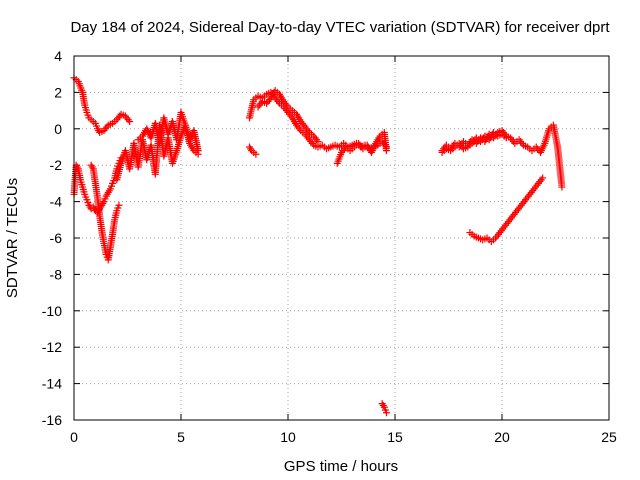 Image resolution: width=640 pixels, height=480 pixels. I want to click on series-sat-f, so click(252, 150).